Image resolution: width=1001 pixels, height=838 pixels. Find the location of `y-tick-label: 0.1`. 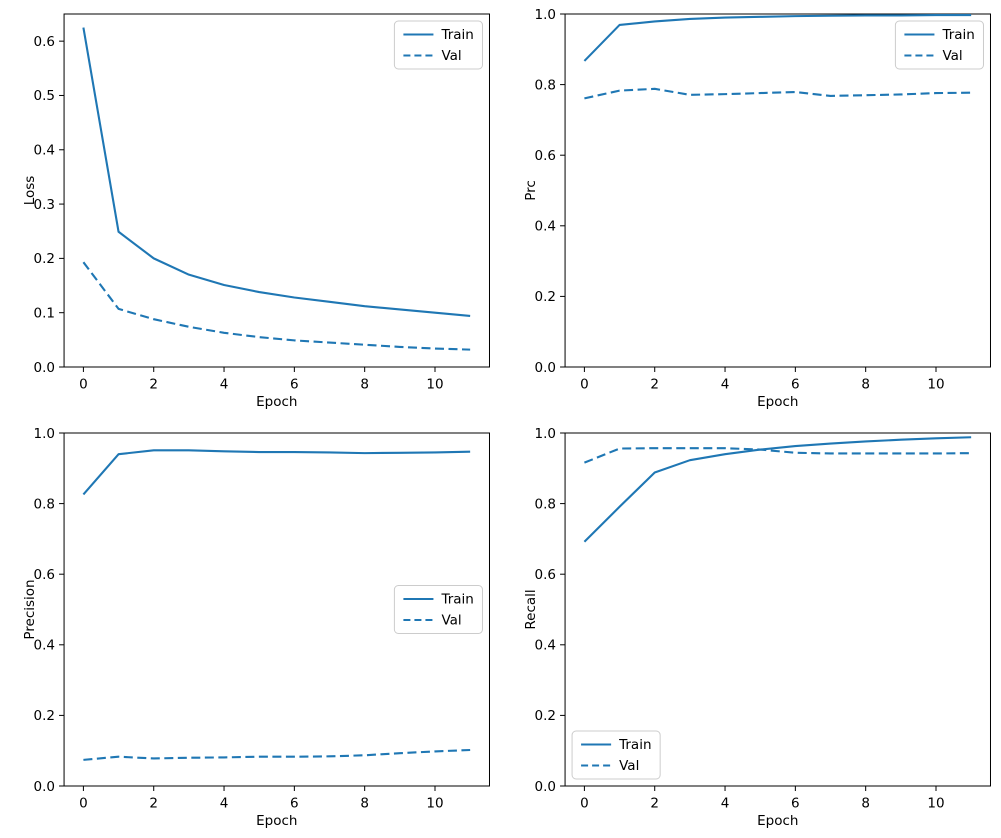

y-tick-label: 0.1 is located at coordinates (44, 313).